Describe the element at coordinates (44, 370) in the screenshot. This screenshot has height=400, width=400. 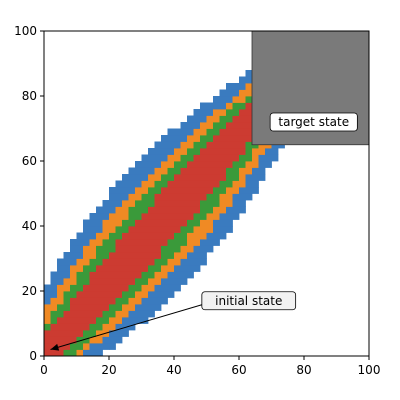
I see `x-tick-label: 0` at that location.